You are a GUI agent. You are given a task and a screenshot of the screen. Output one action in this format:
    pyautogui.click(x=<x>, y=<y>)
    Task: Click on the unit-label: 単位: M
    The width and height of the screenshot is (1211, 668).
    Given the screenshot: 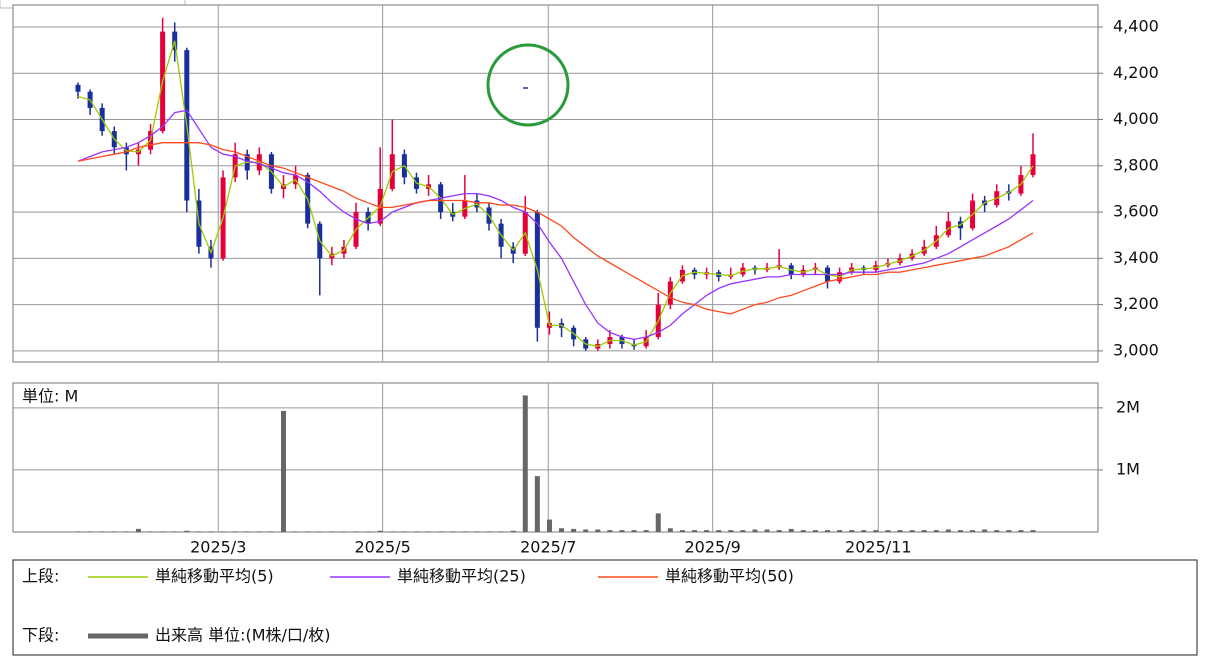 What is the action you would take?
    pyautogui.click(x=50, y=396)
    